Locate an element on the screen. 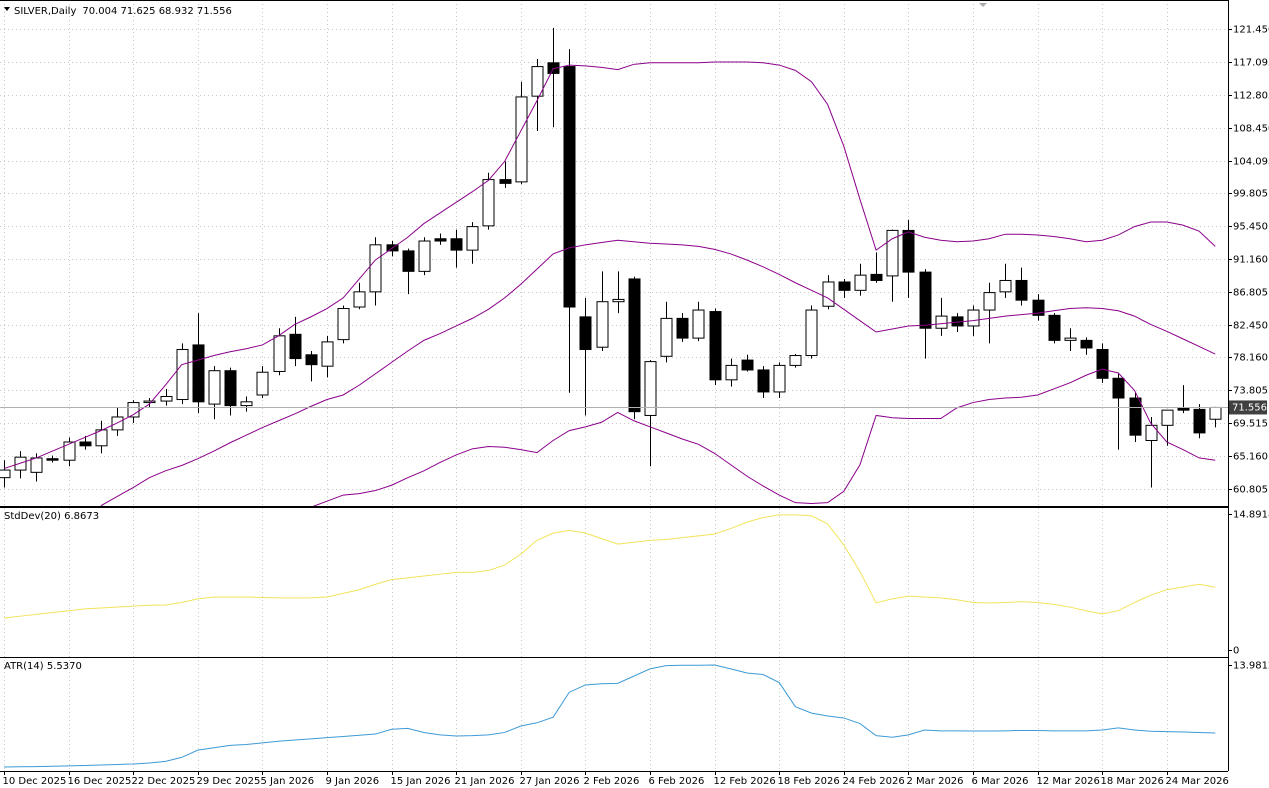  plot-area is located at coordinates (609, 566).